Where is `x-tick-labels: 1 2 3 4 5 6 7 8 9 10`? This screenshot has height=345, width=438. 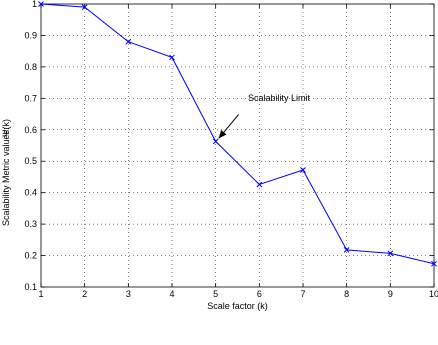
x-tick-labels: 1 2 3 4 5 6 7 8 9 10 is located at coordinates (238, 294).